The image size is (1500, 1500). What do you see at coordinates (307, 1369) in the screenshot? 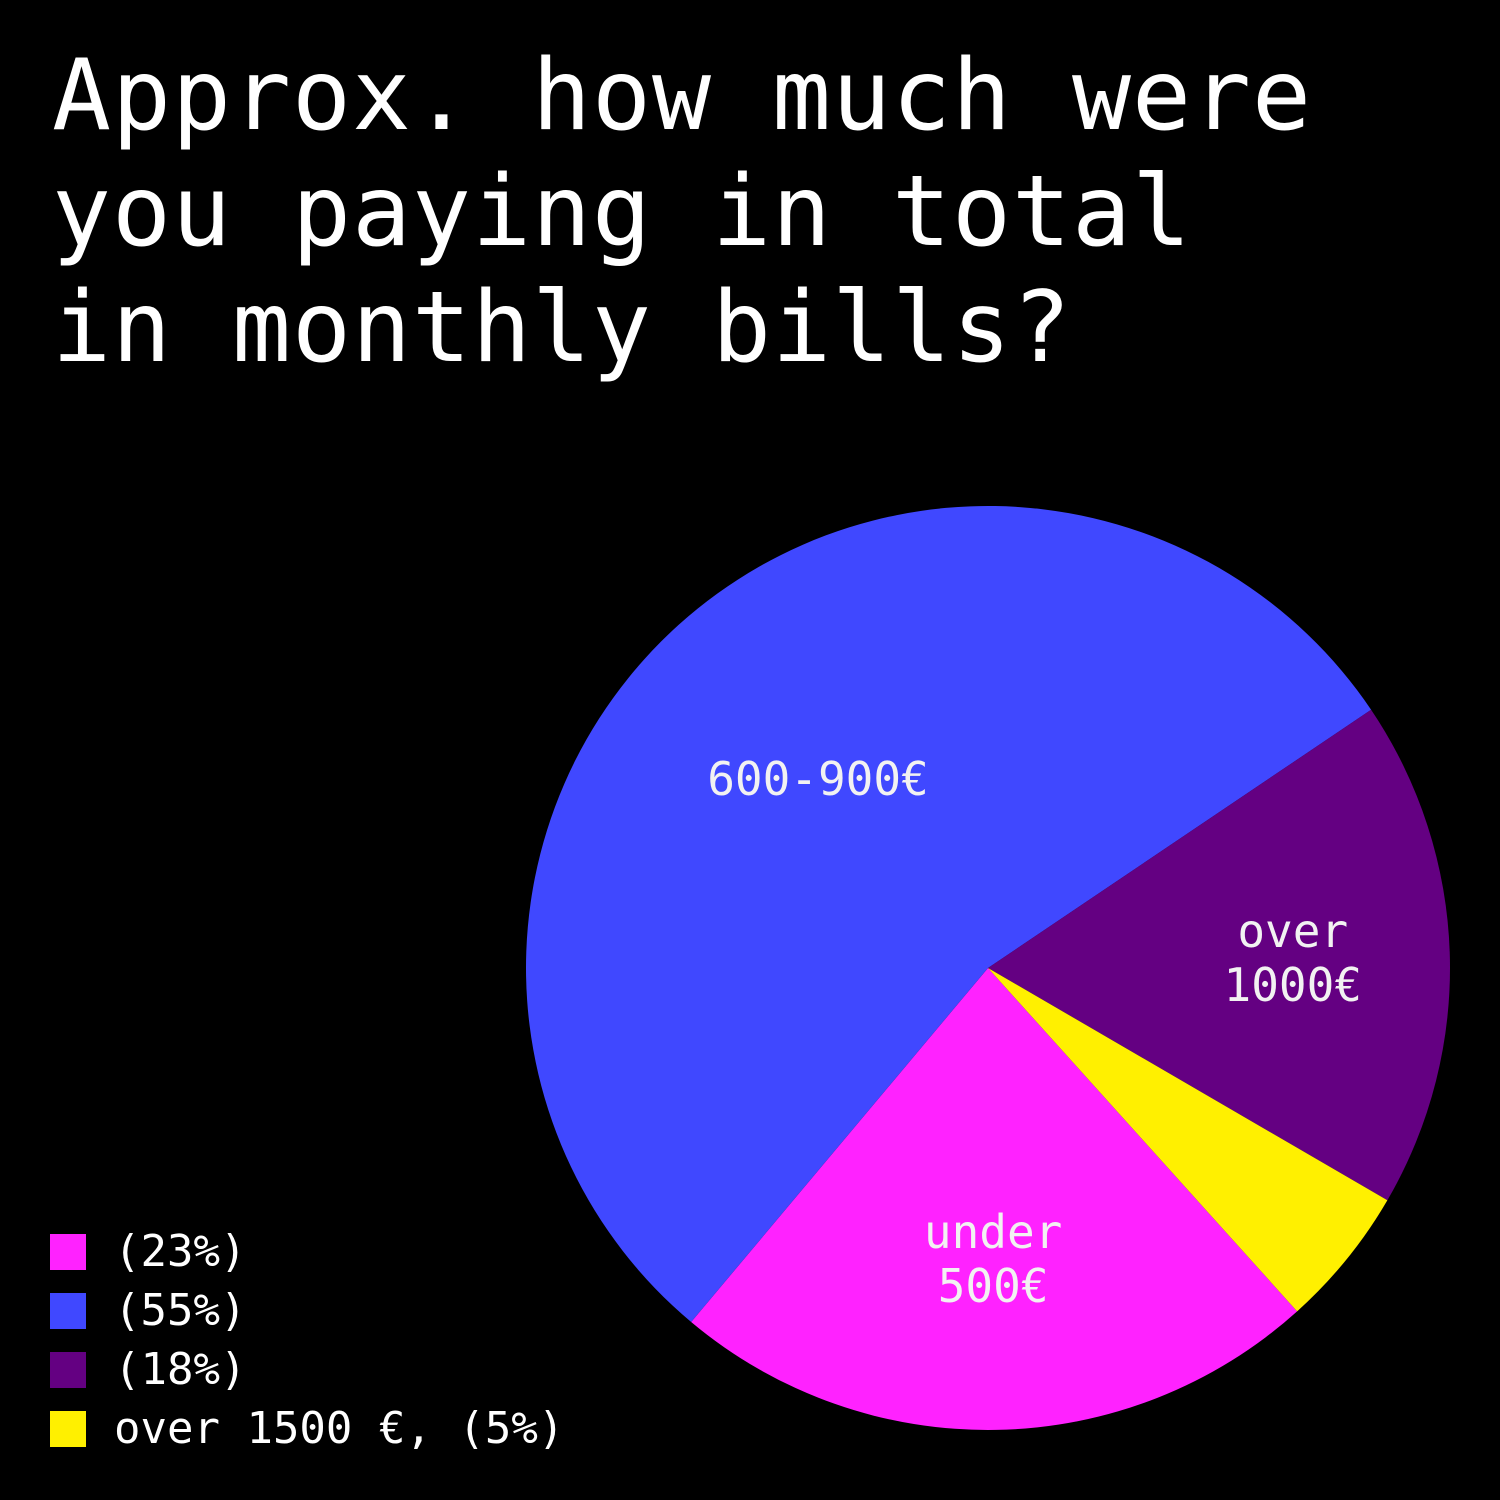
I see `legend-item-3: (18%)` at bounding box center [307, 1369].